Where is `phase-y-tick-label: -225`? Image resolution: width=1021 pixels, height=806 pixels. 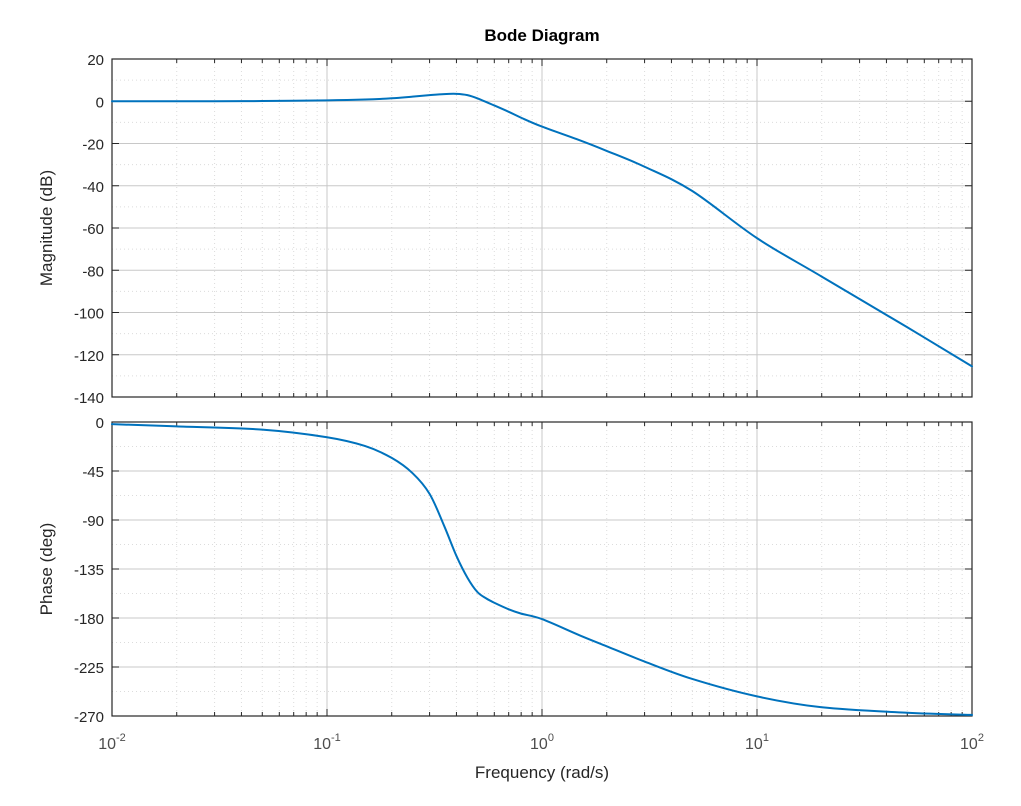
phase-y-tick-label: -225 is located at coordinates (89, 668).